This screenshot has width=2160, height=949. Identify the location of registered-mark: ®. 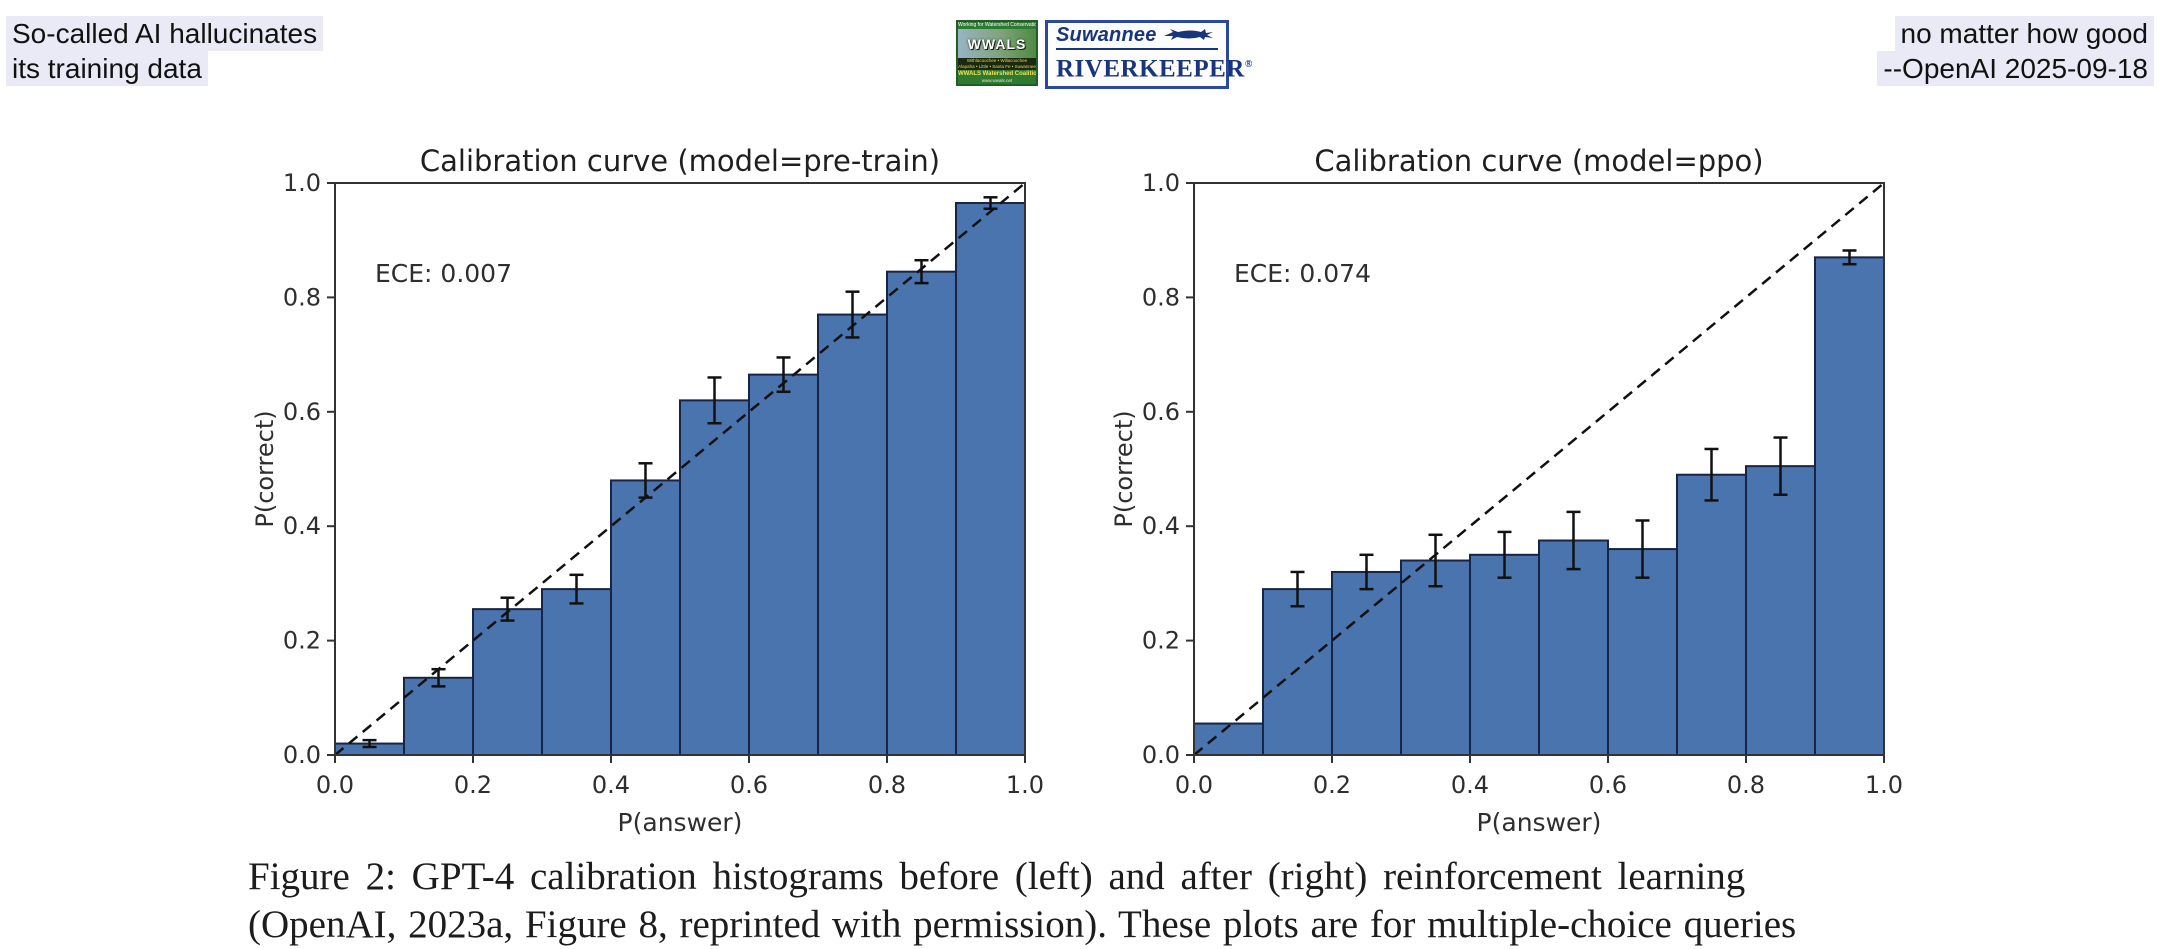
(1248, 64).